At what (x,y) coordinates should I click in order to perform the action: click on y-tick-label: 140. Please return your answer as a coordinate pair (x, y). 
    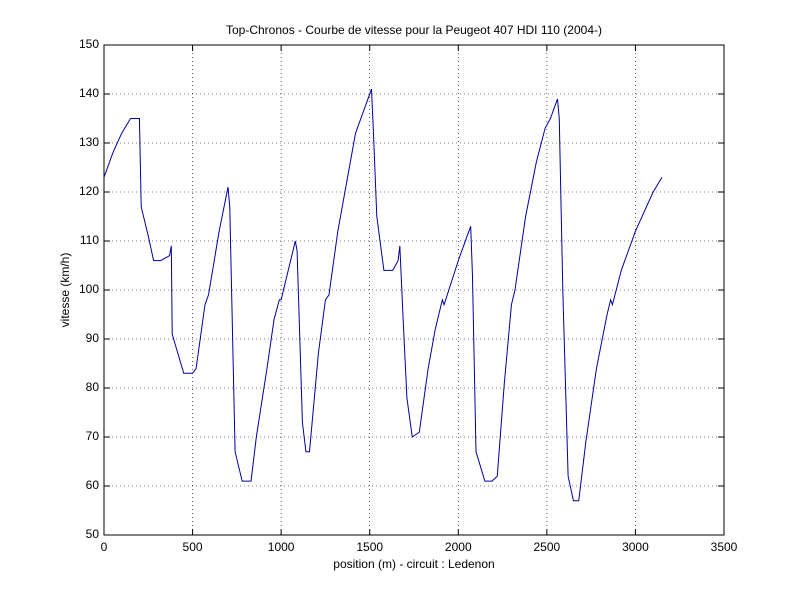
    Looking at the image, I should click on (89, 93).